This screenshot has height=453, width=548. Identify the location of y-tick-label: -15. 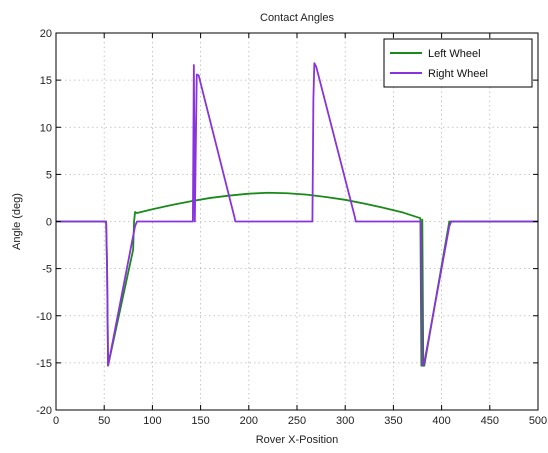
(44, 364).